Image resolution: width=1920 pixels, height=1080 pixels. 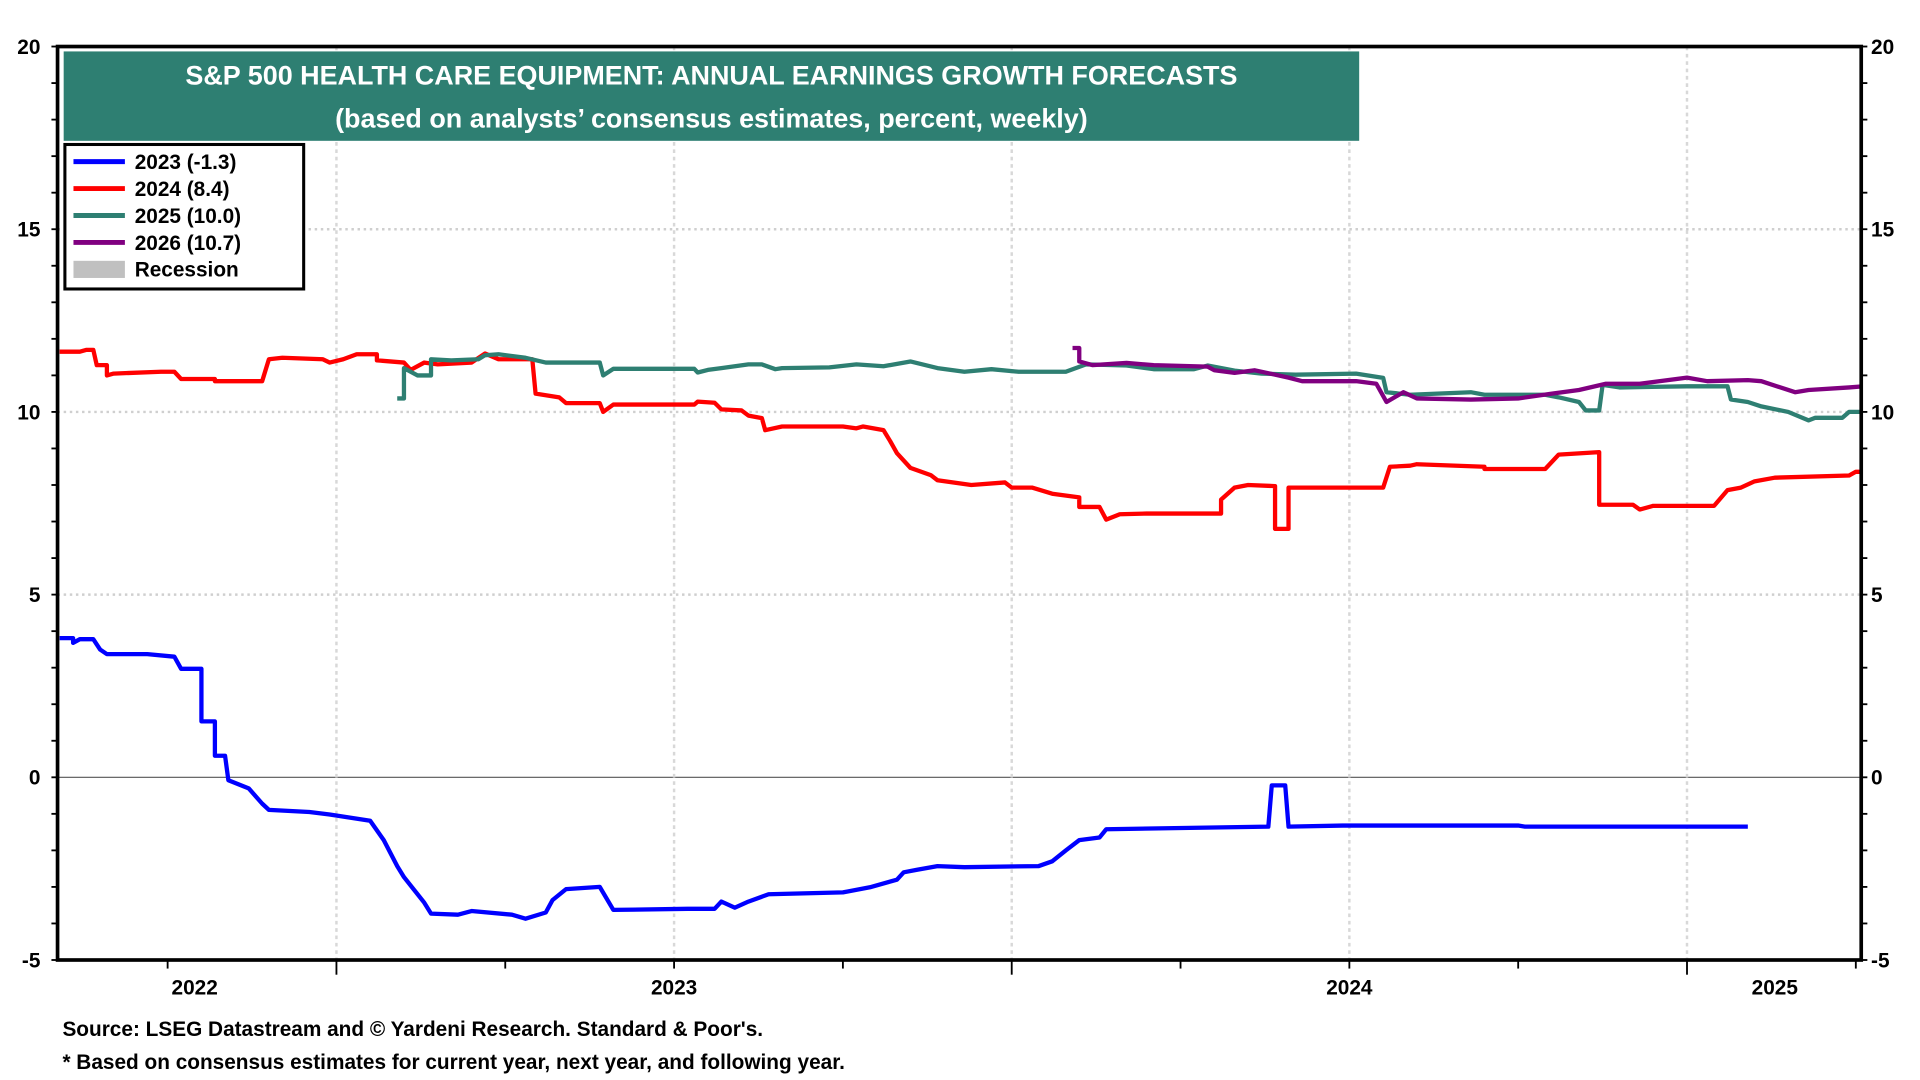 I want to click on x-tick-label: 2023, so click(x=674, y=987).